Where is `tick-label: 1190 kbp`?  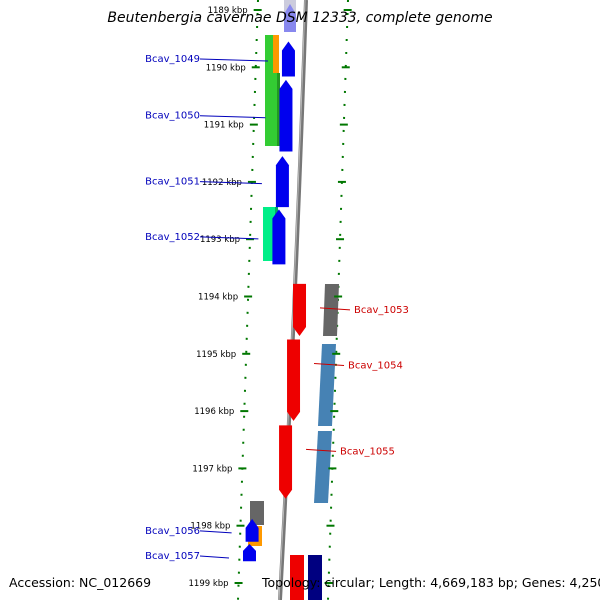 tick-label: 1190 kbp is located at coordinates (226, 68).